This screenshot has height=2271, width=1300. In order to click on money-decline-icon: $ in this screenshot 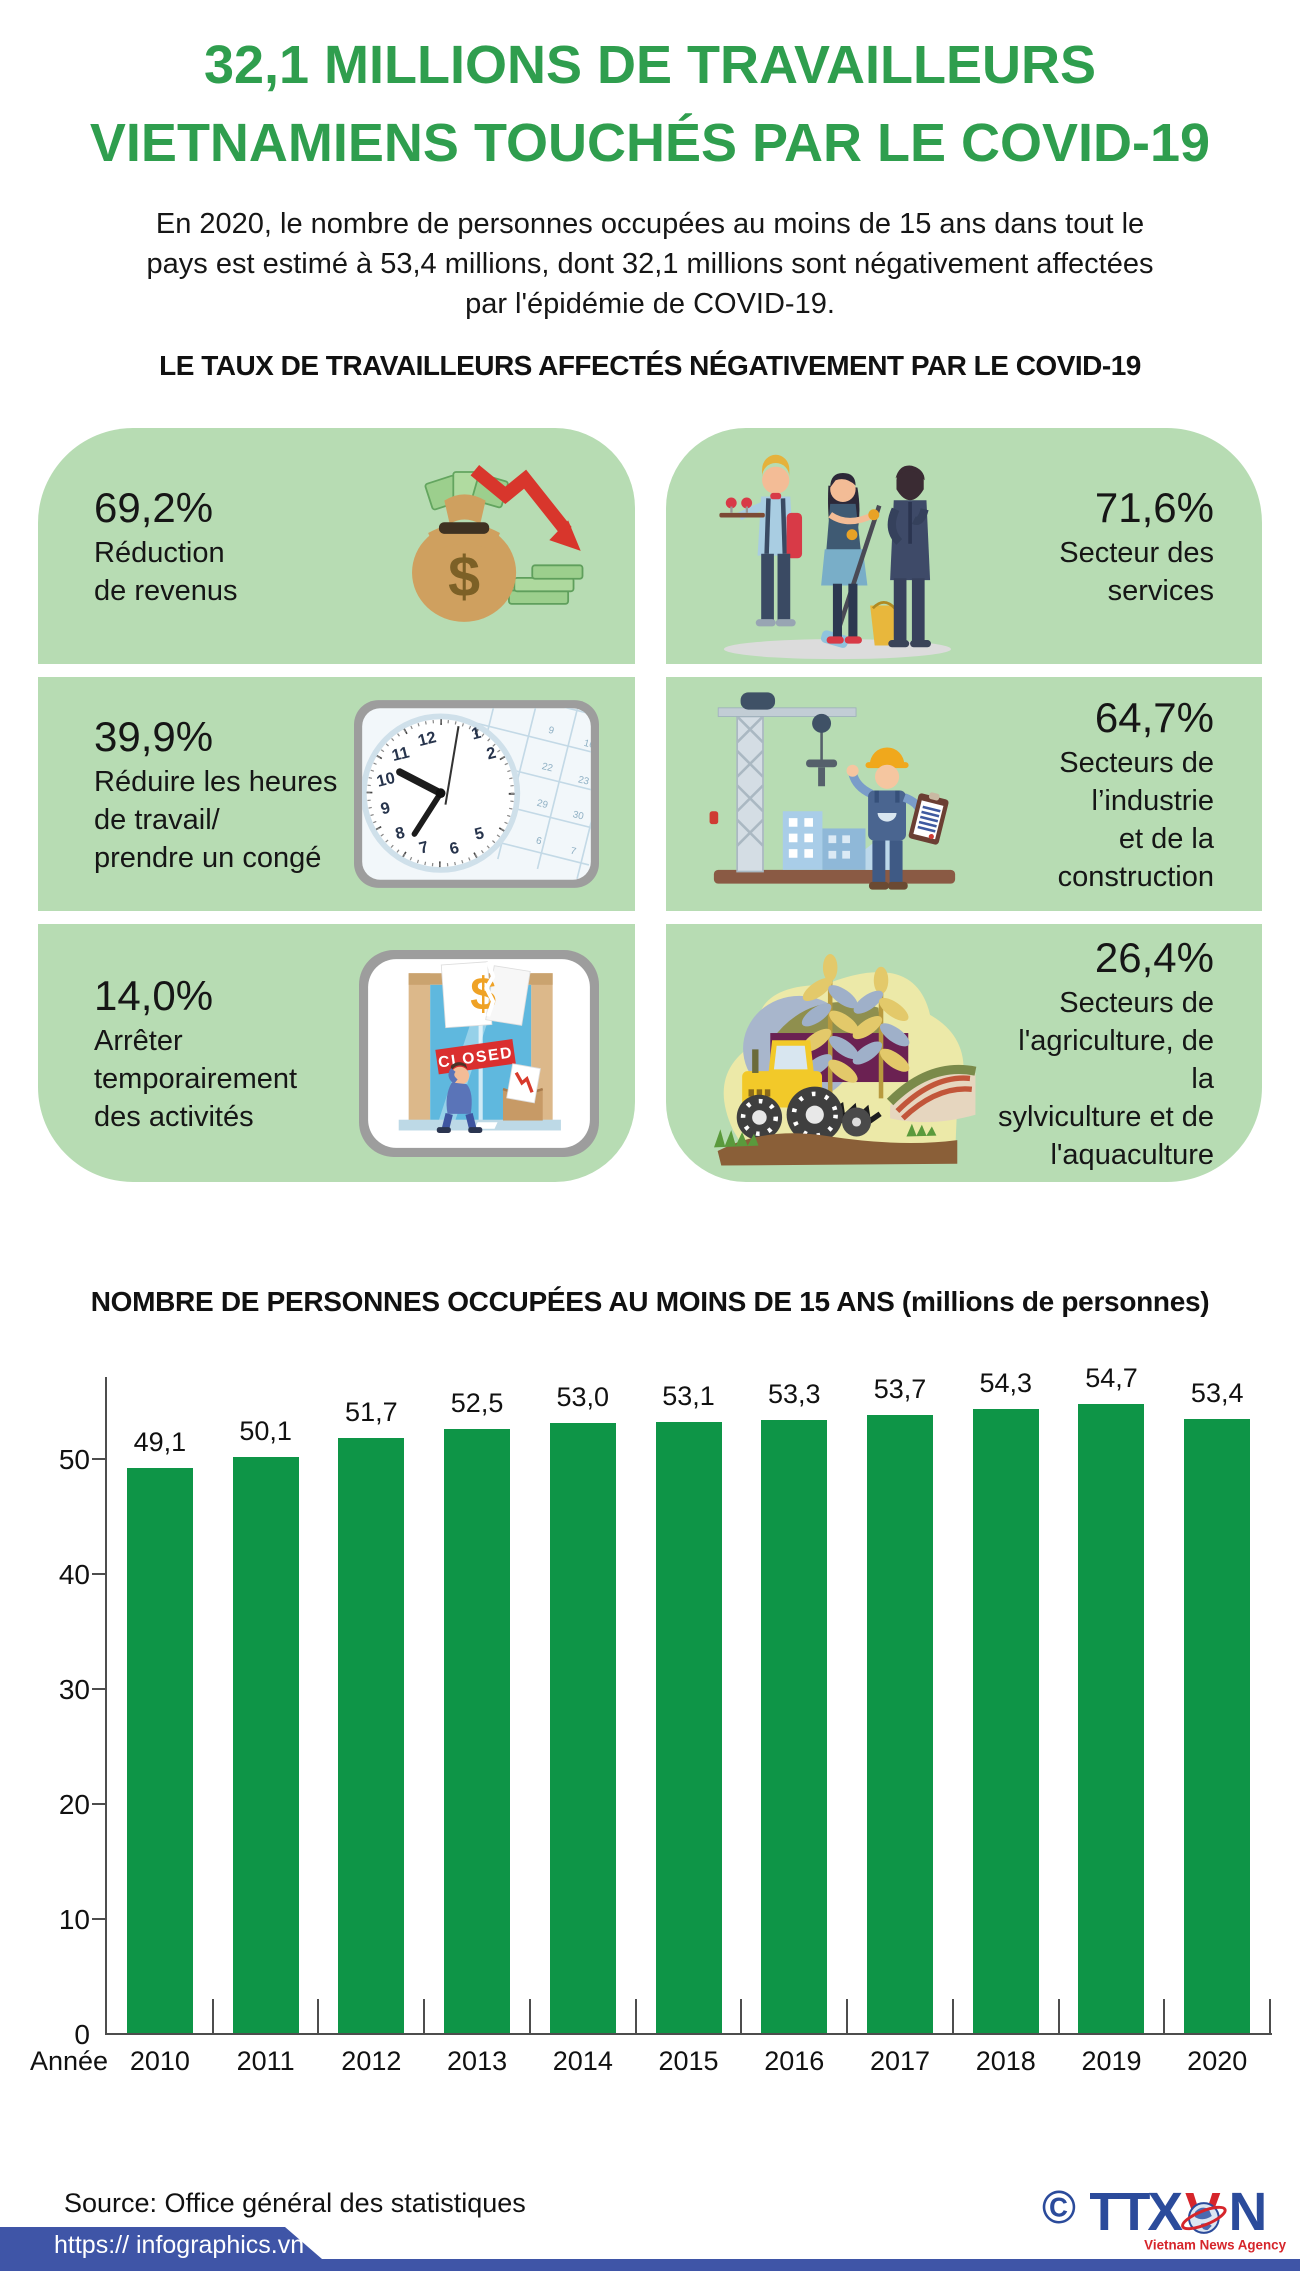, I will do `click(486, 546)`.